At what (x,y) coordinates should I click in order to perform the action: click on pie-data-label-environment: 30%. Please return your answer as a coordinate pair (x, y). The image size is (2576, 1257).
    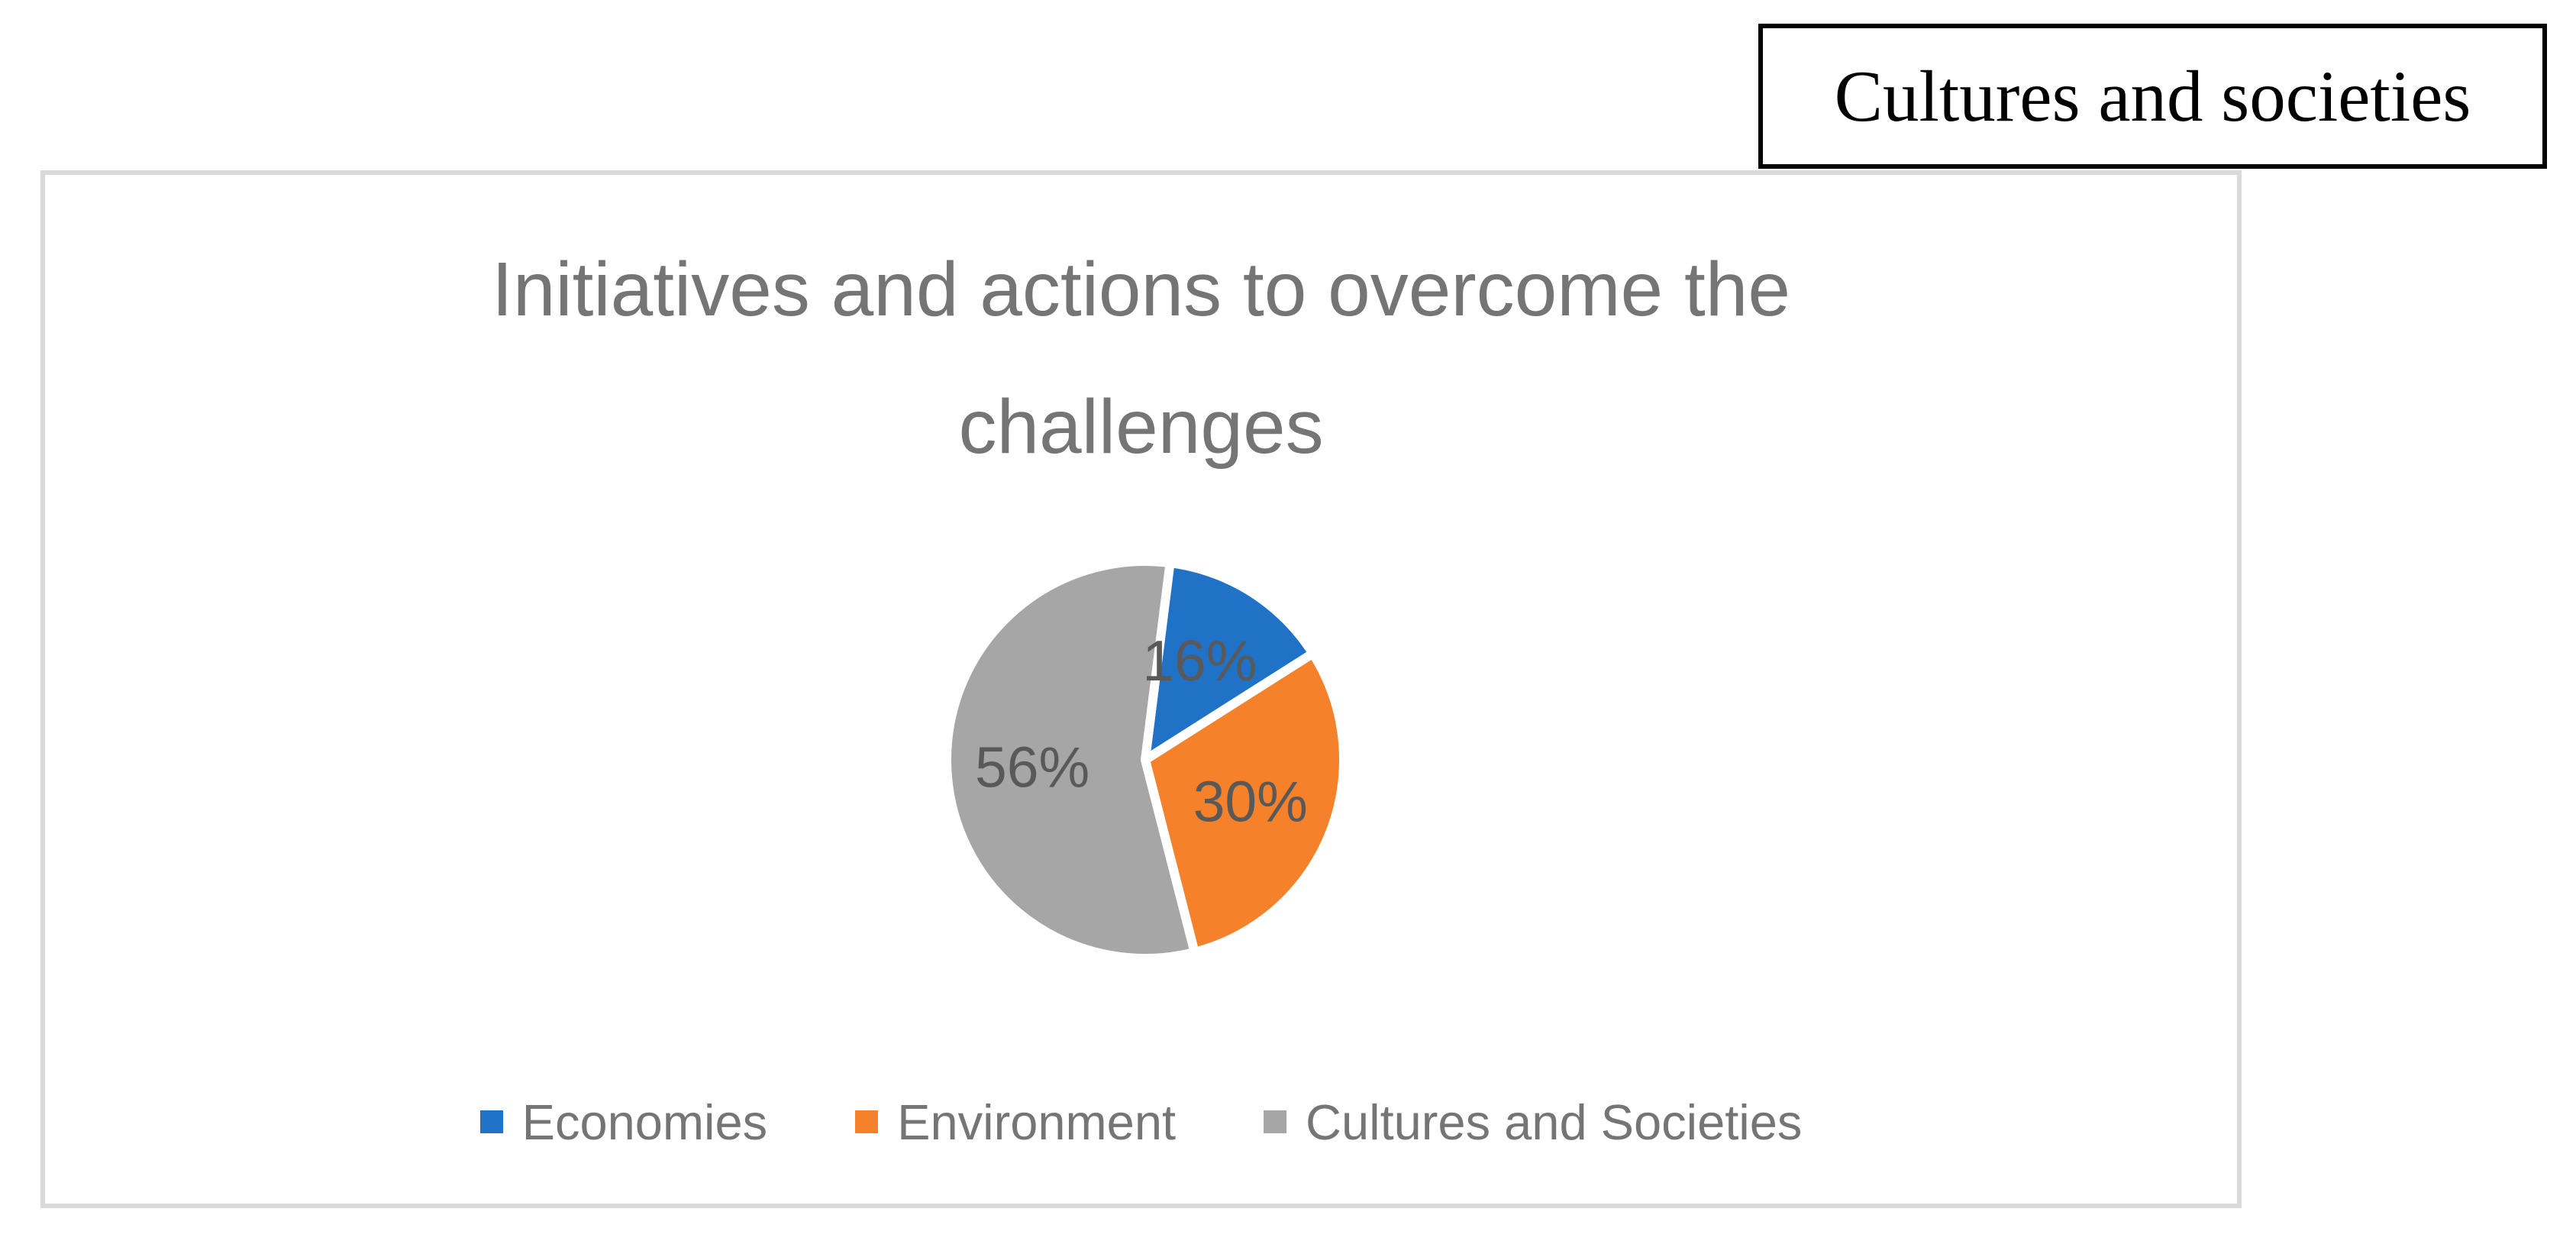
    Looking at the image, I should click on (1250, 802).